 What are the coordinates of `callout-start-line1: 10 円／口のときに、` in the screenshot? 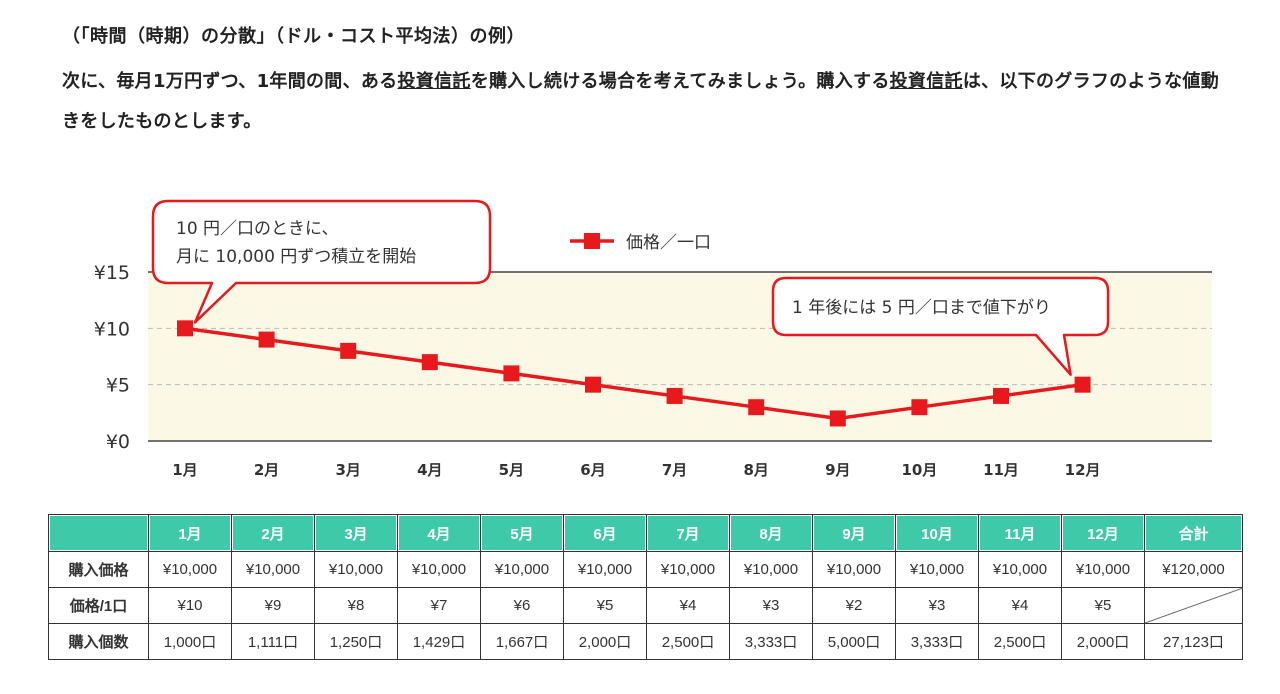 It's located at (257, 229).